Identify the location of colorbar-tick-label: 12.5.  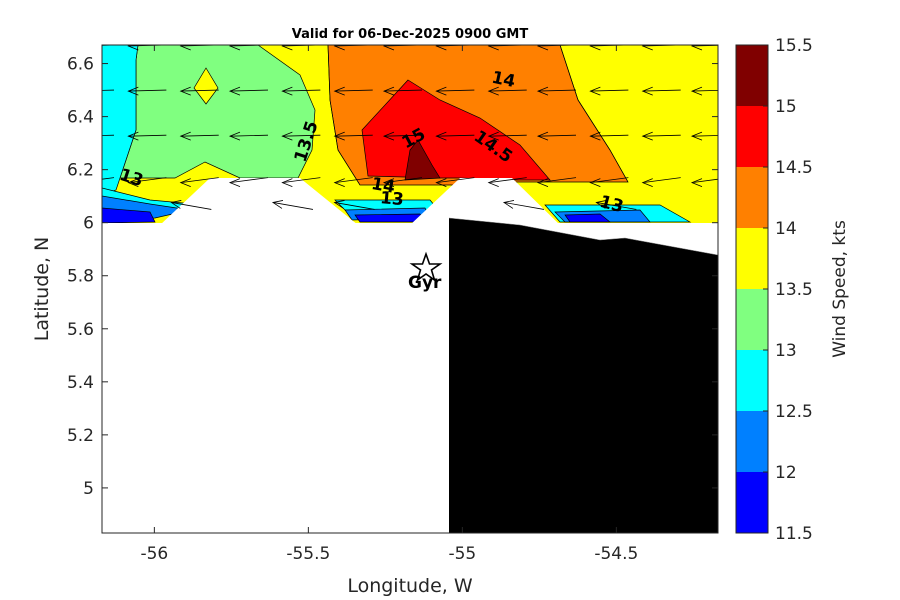
(794, 412).